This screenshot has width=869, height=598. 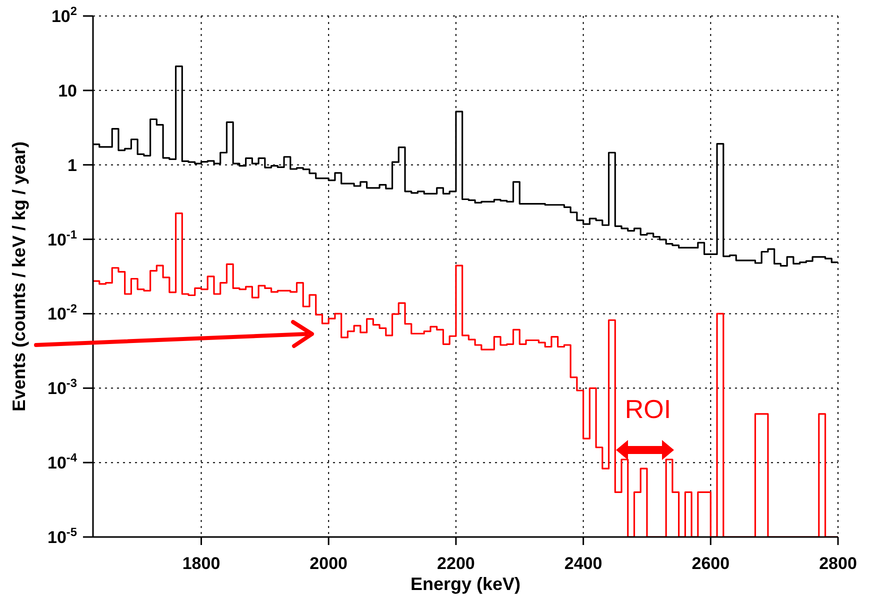 I want to click on y-tick-label: 10, so click(x=67, y=90).